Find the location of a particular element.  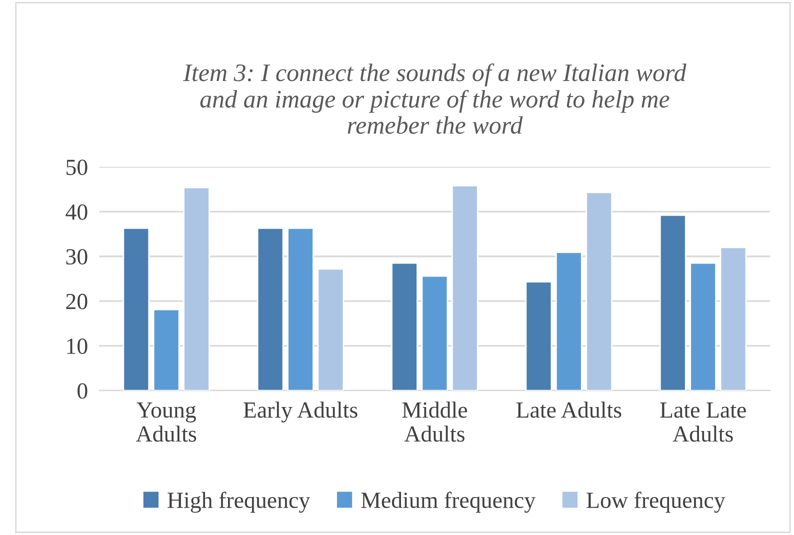

x-tick-label: Middle Adults is located at coordinates (435, 422).